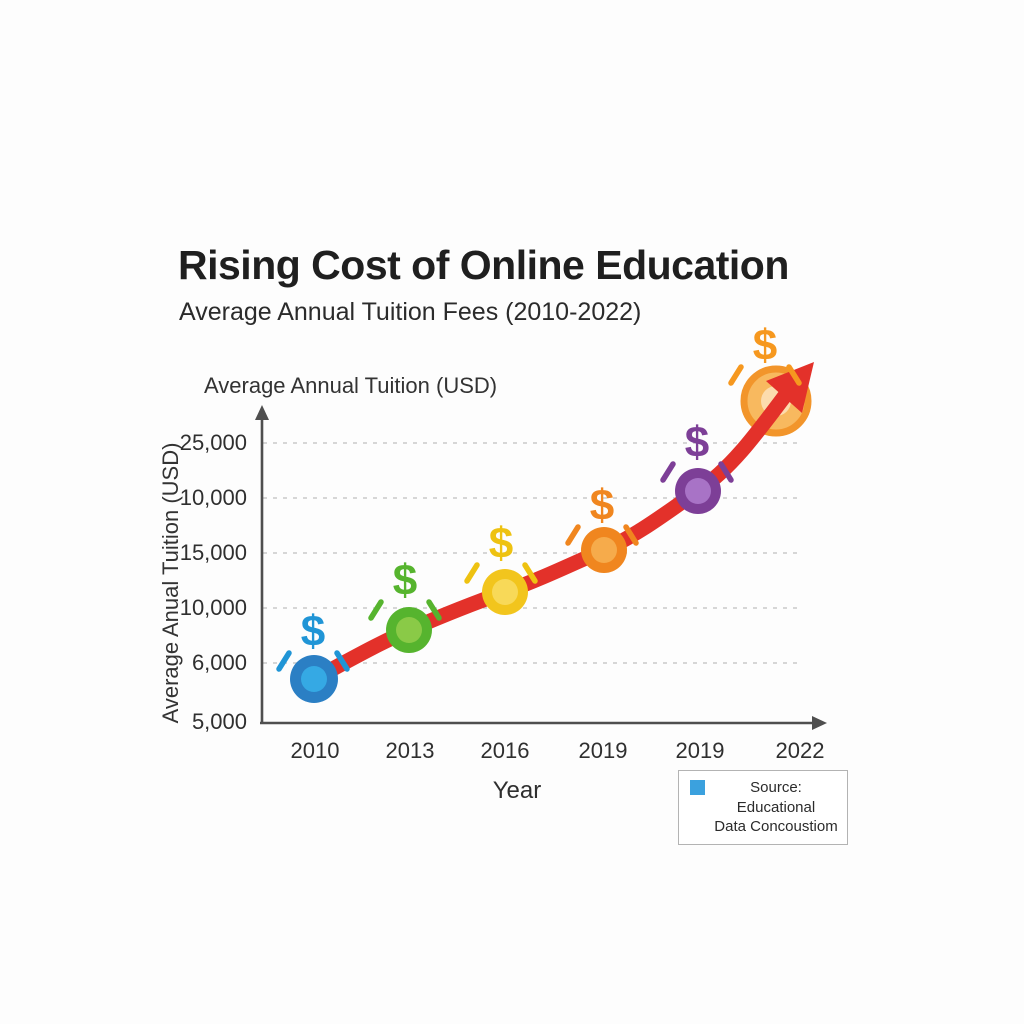 The image size is (1024, 1024). What do you see at coordinates (549, 538) in the screenshot?
I see `trend-line` at bounding box center [549, 538].